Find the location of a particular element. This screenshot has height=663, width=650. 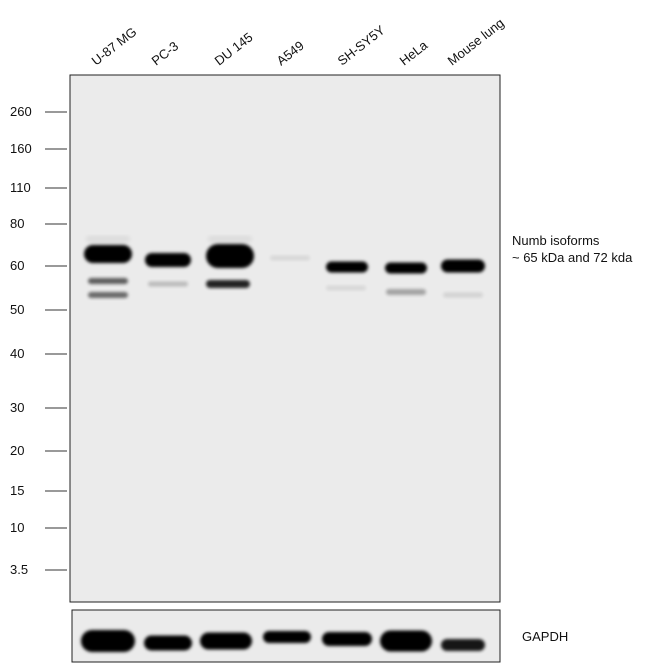

lane-label: DU 145 is located at coordinates (234, 48).